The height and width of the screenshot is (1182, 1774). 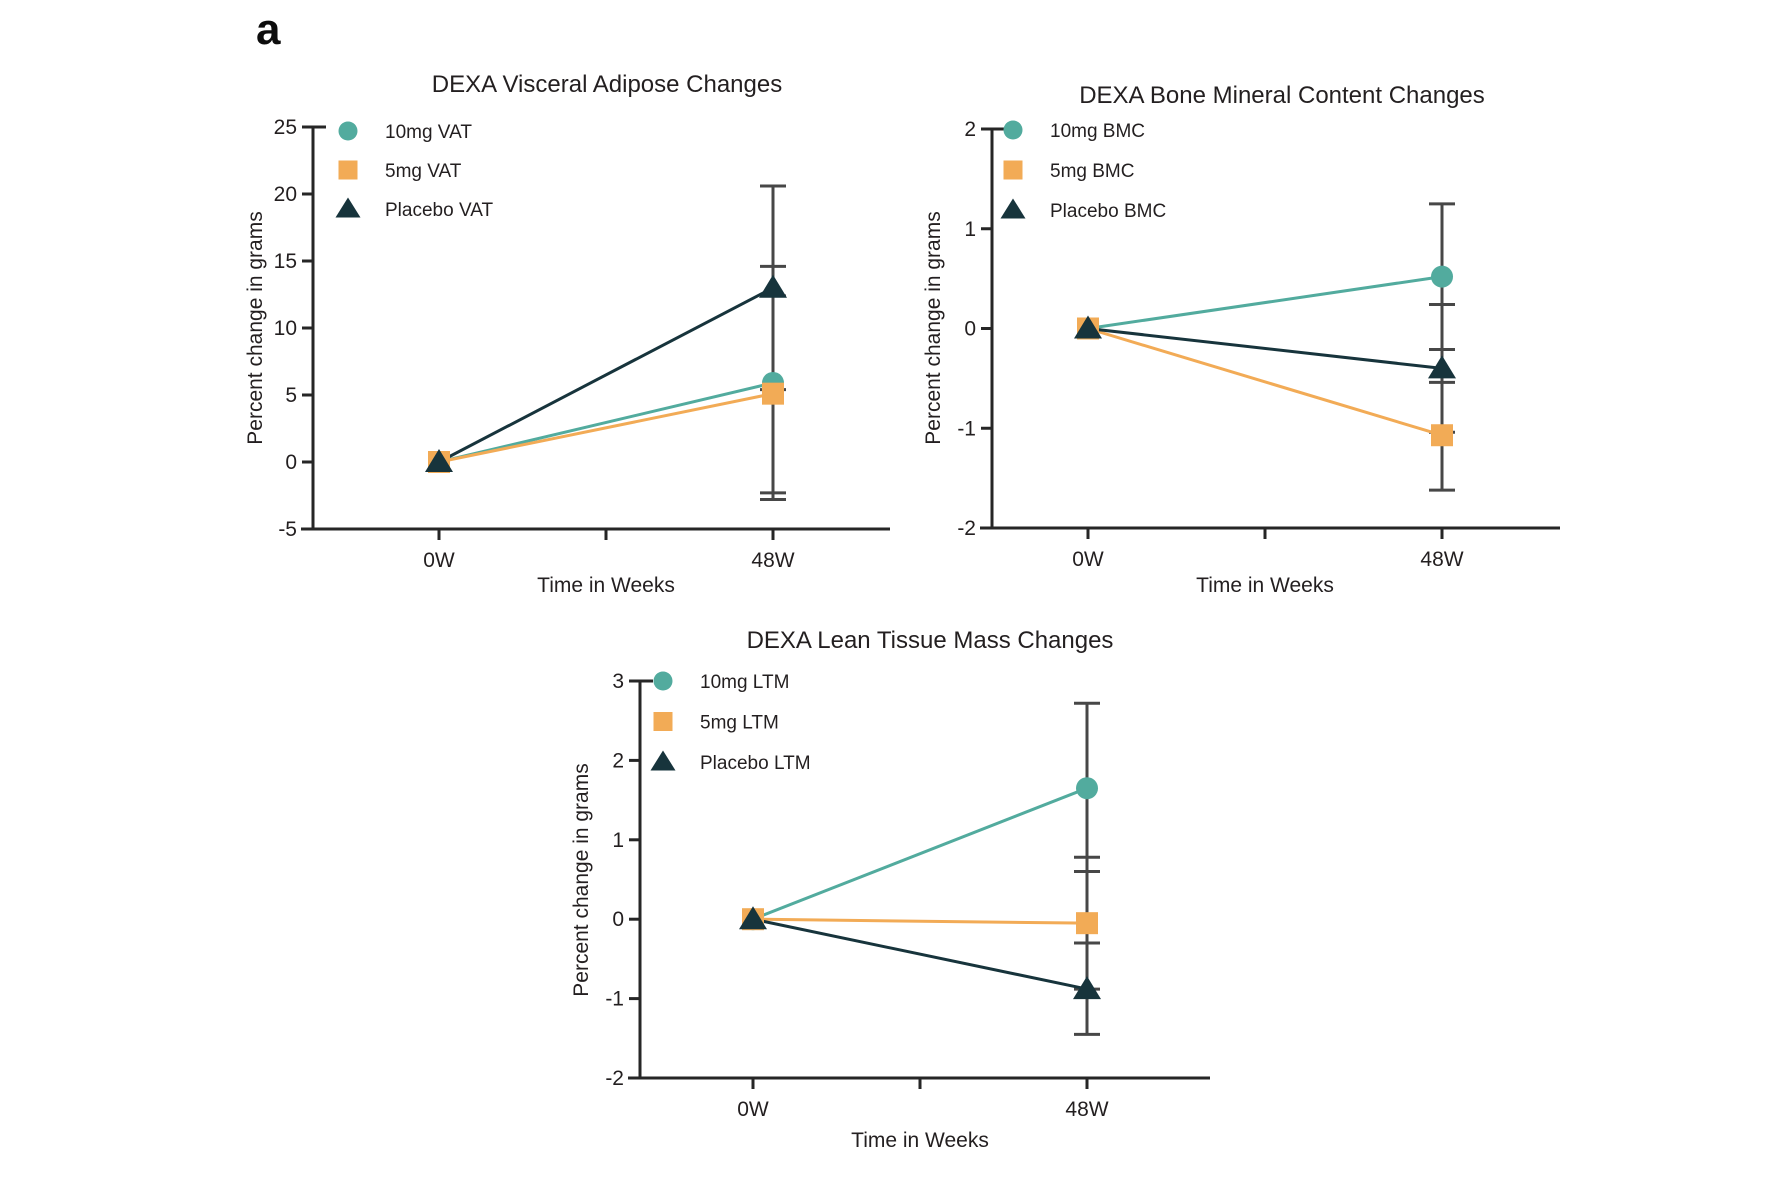 What do you see at coordinates (291, 395) in the screenshot?
I see `y-tick-label: 5` at bounding box center [291, 395].